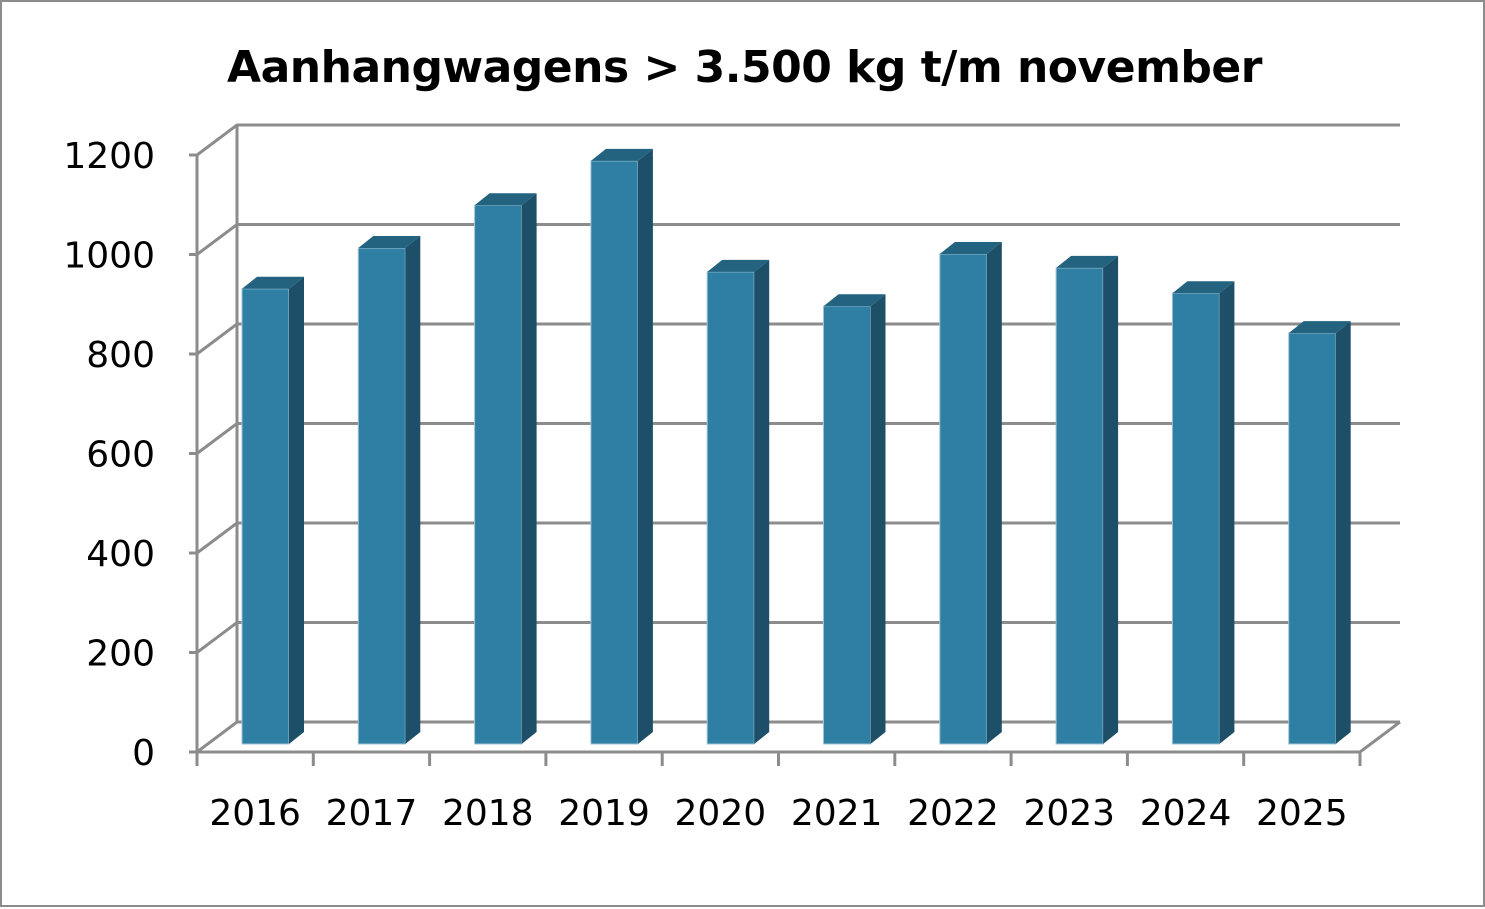  What do you see at coordinates (1319, 327) in the screenshot?
I see `bar-top-2025` at bounding box center [1319, 327].